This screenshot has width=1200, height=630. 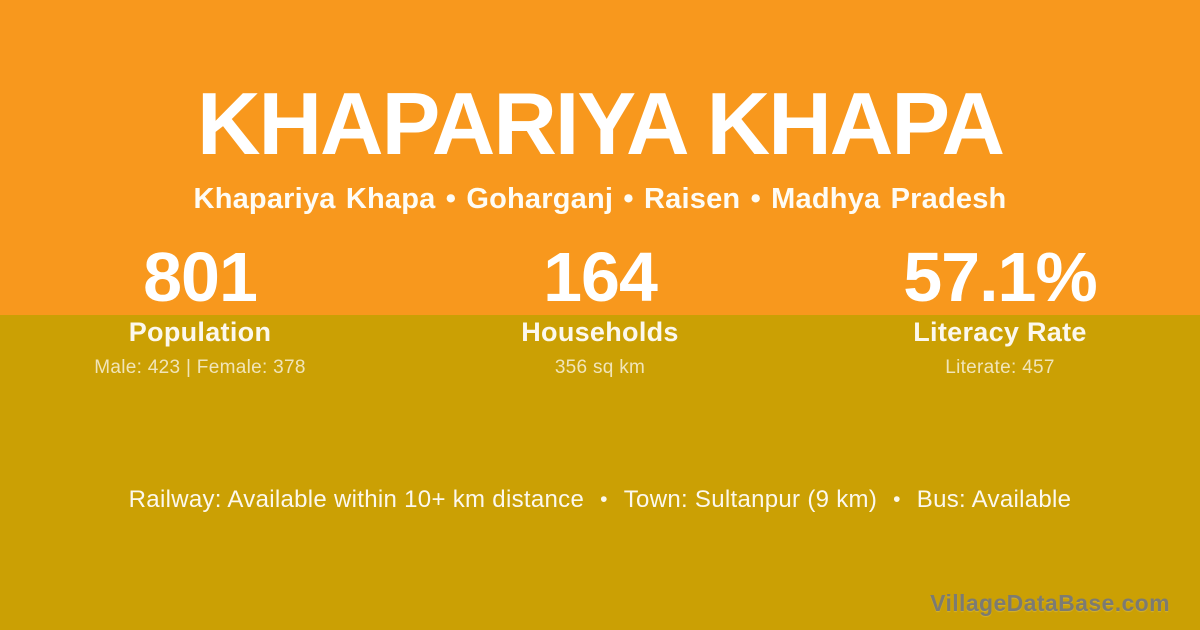 I want to click on town-info: Town: Sultanpur (9 km), so click(x=750, y=499).